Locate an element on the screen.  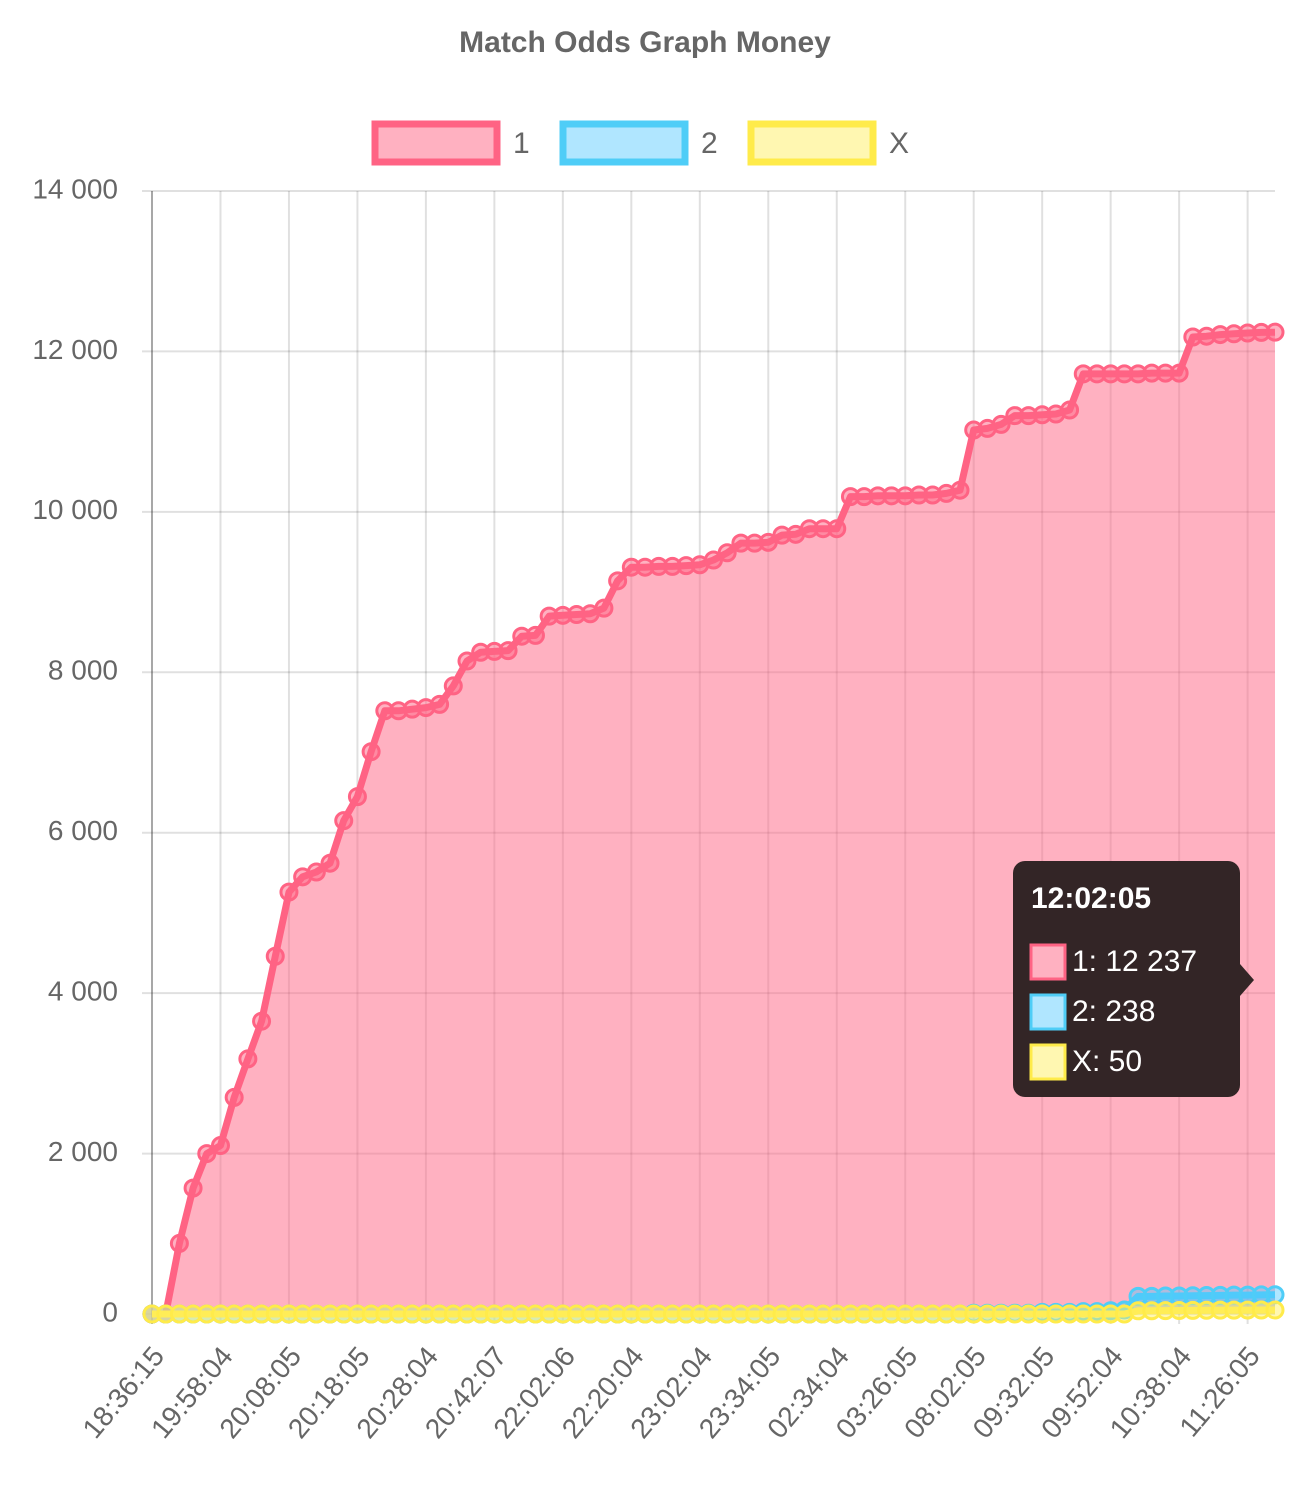
tooltip: 12:02:05 1: 12 237 2: 238 X: 50 is located at coordinates (1133, 979).